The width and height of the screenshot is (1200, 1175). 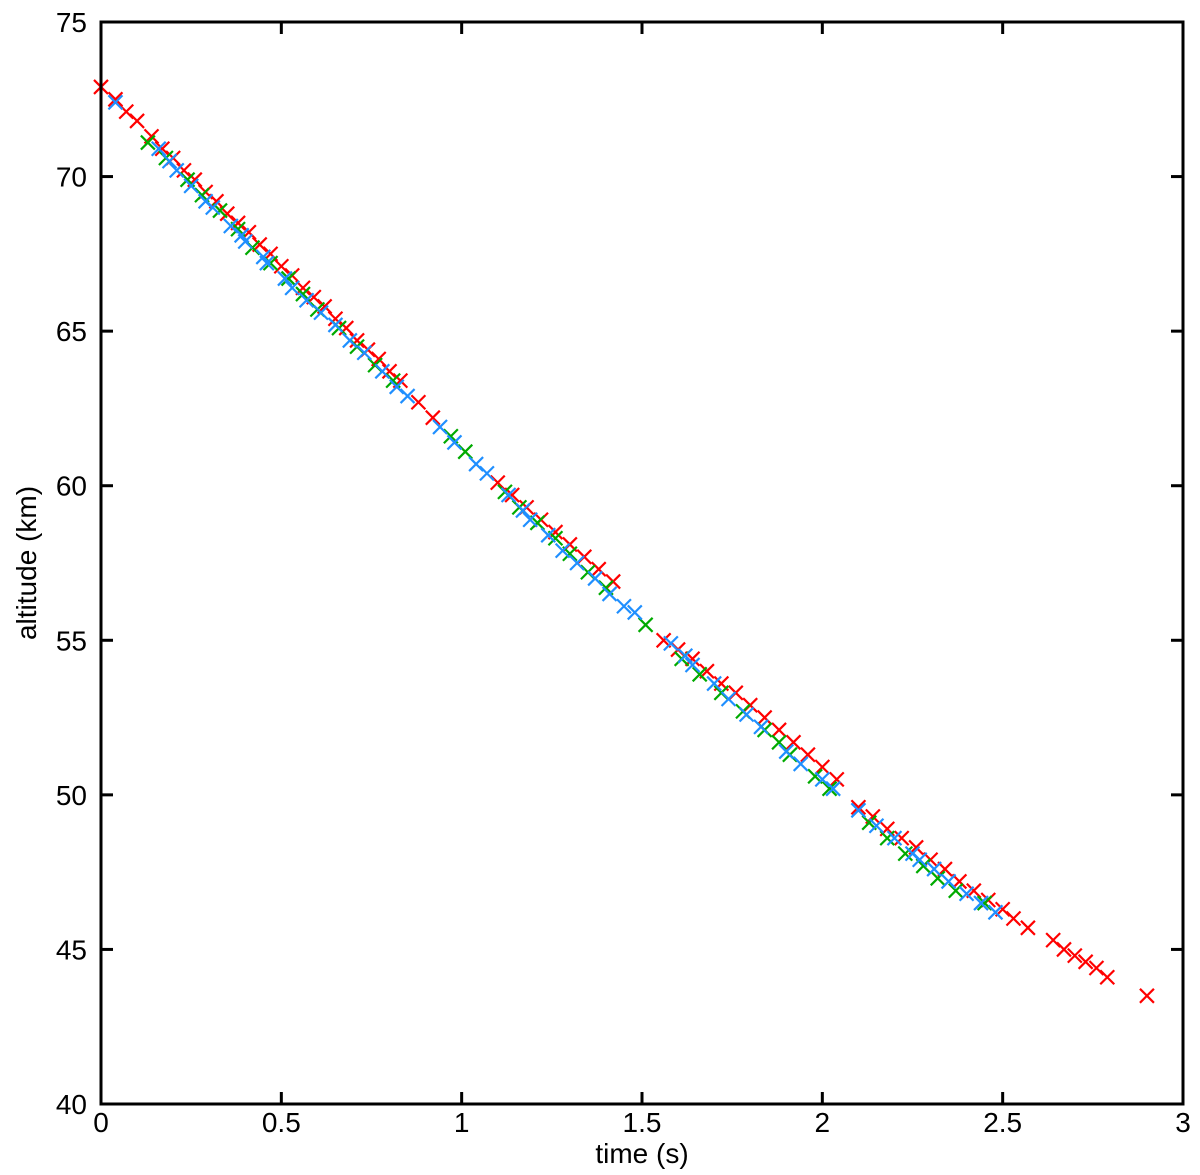 I want to click on y-tick-label: 45, so click(x=71, y=949).